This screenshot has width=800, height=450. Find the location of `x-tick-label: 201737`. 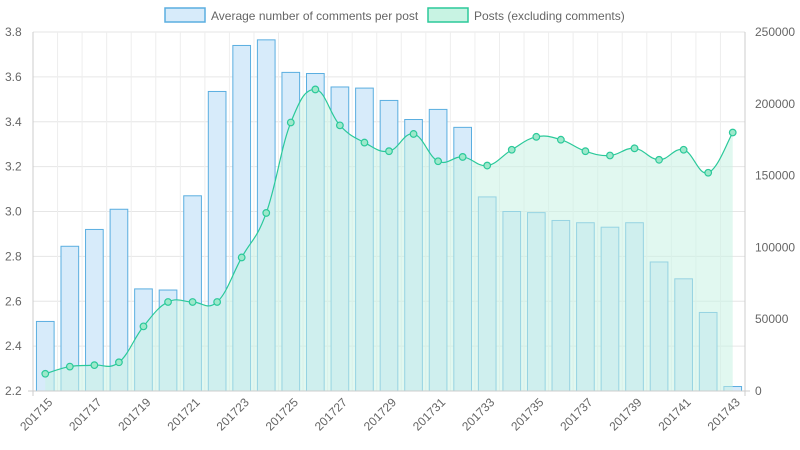

x-tick-label: 201737 is located at coordinates (576, 414).